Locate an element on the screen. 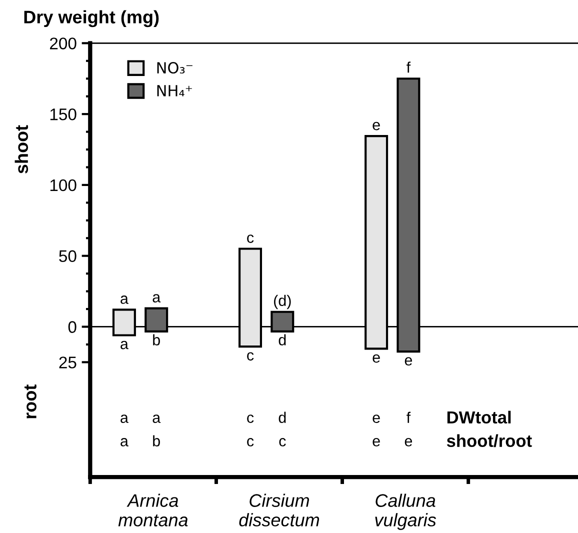 This screenshot has height=533, width=578. x-tick-label: Cirsium dissectum is located at coordinates (279, 510).